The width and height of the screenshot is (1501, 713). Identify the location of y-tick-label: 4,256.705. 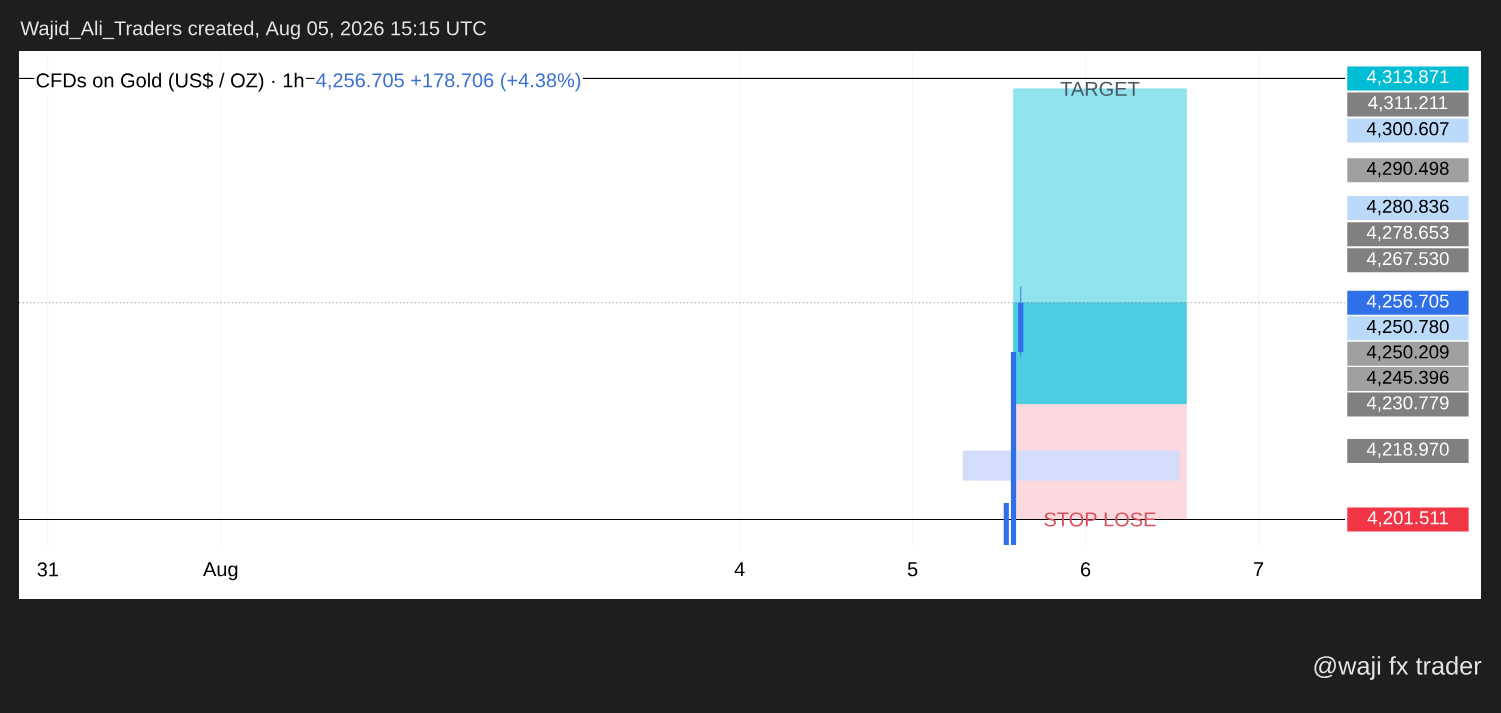
(1407, 302).